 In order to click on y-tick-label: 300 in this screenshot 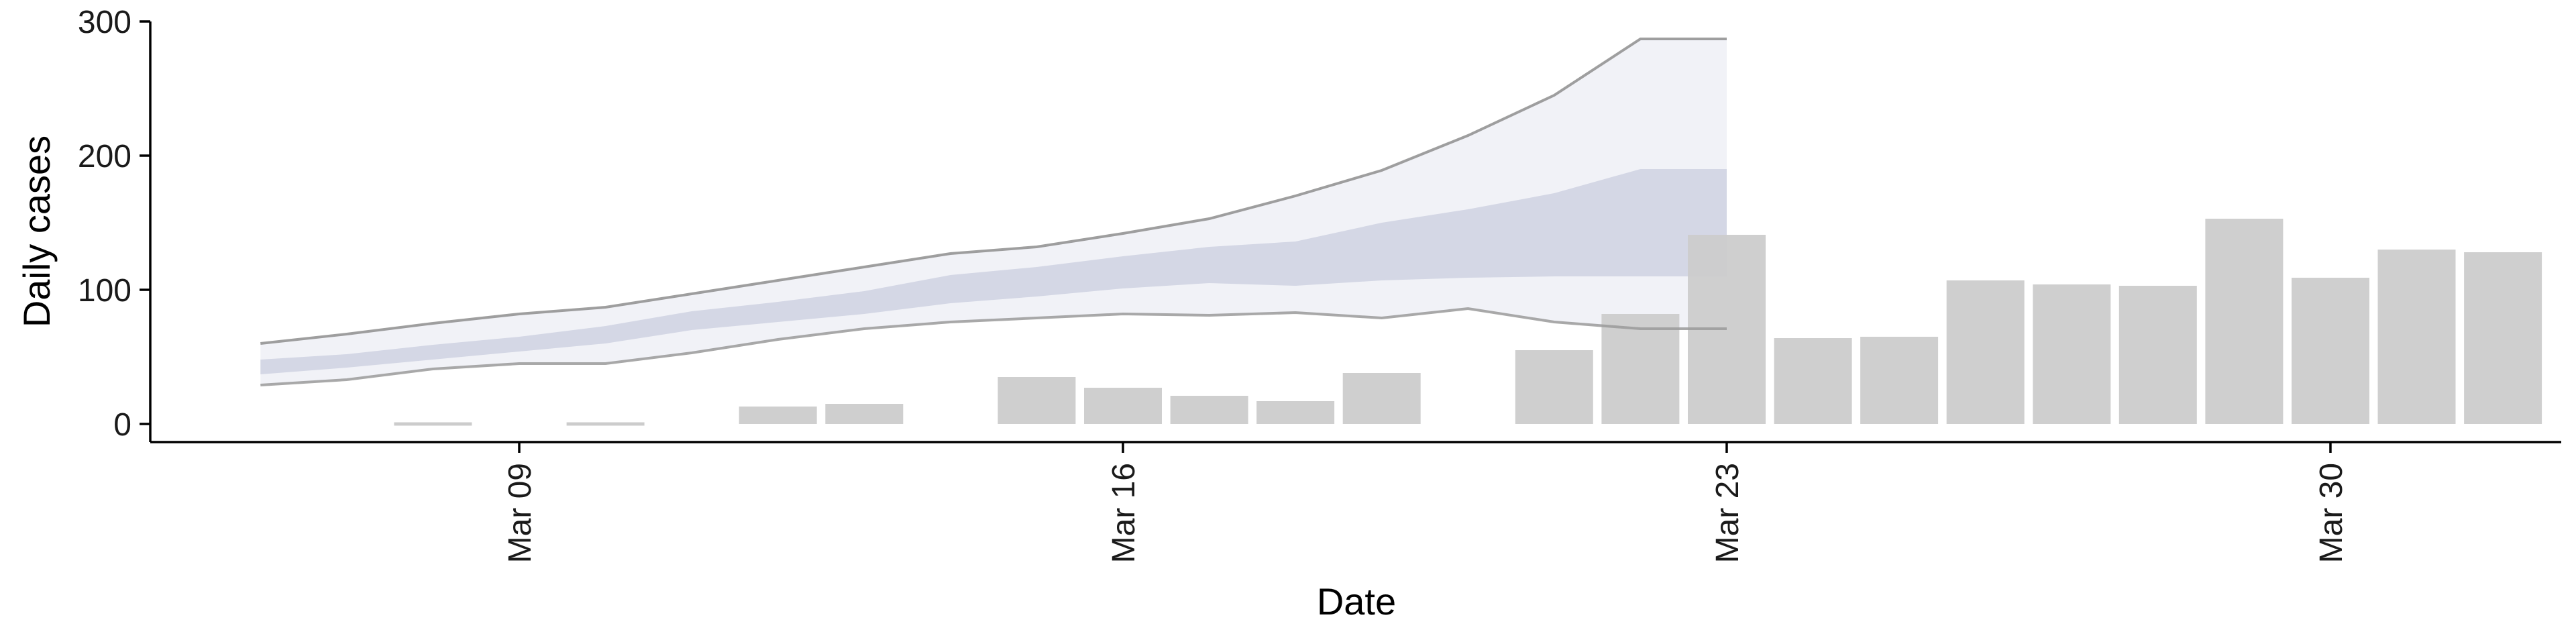, I will do `click(104, 22)`.